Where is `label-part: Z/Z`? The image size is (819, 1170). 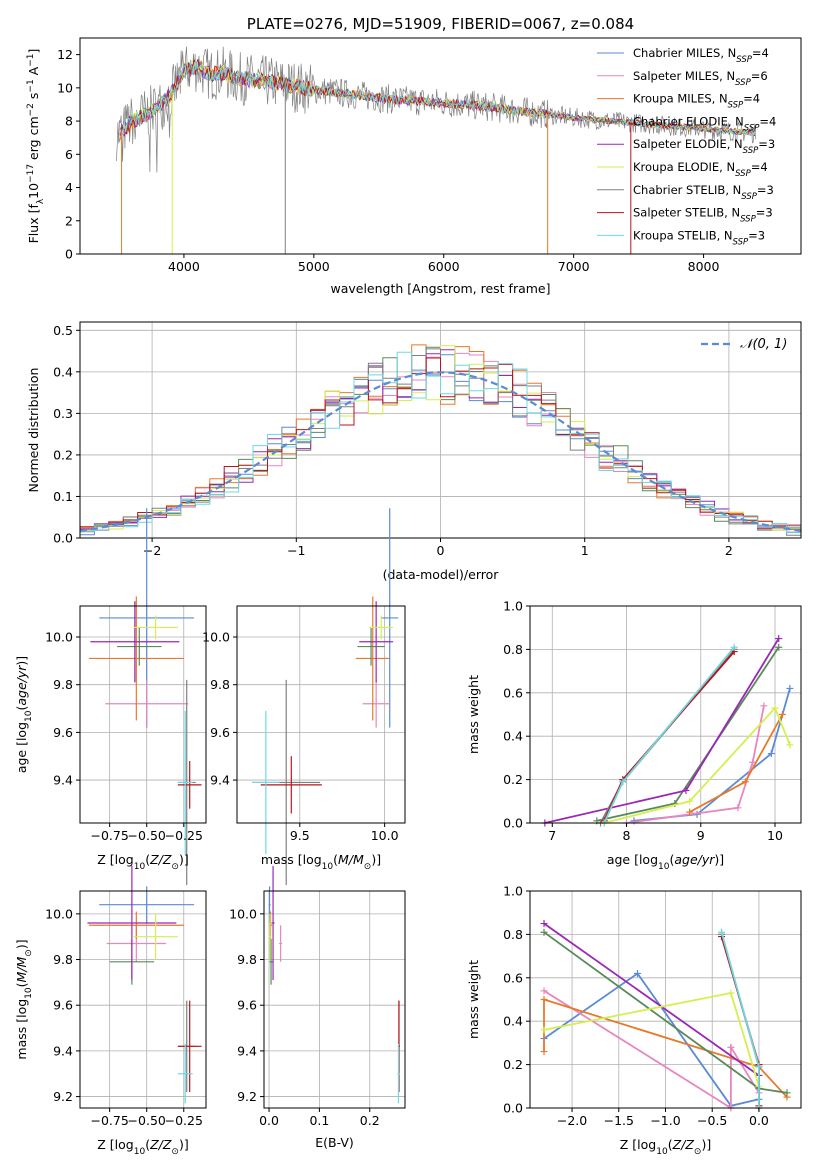
label-part: Z/Z is located at coordinates (683, 1144).